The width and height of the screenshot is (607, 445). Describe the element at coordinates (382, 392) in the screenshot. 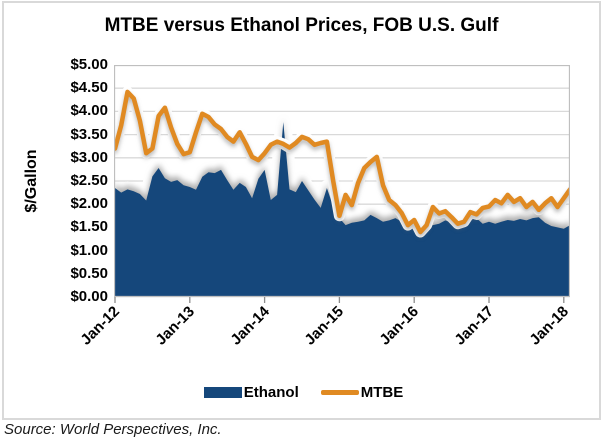

I see `legend-label: MTBE` at that location.